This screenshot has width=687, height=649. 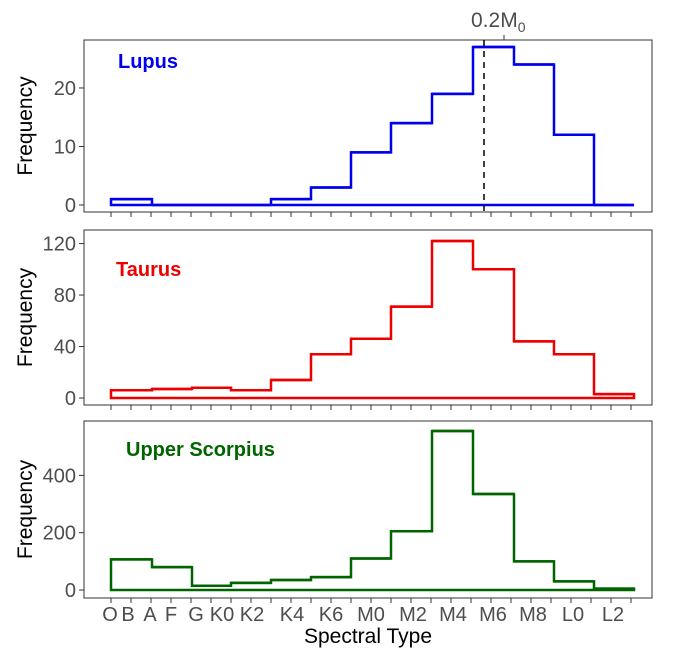 What do you see at coordinates (498, 110) in the screenshot?
I see `reference-line-group: 0.2M0` at bounding box center [498, 110].